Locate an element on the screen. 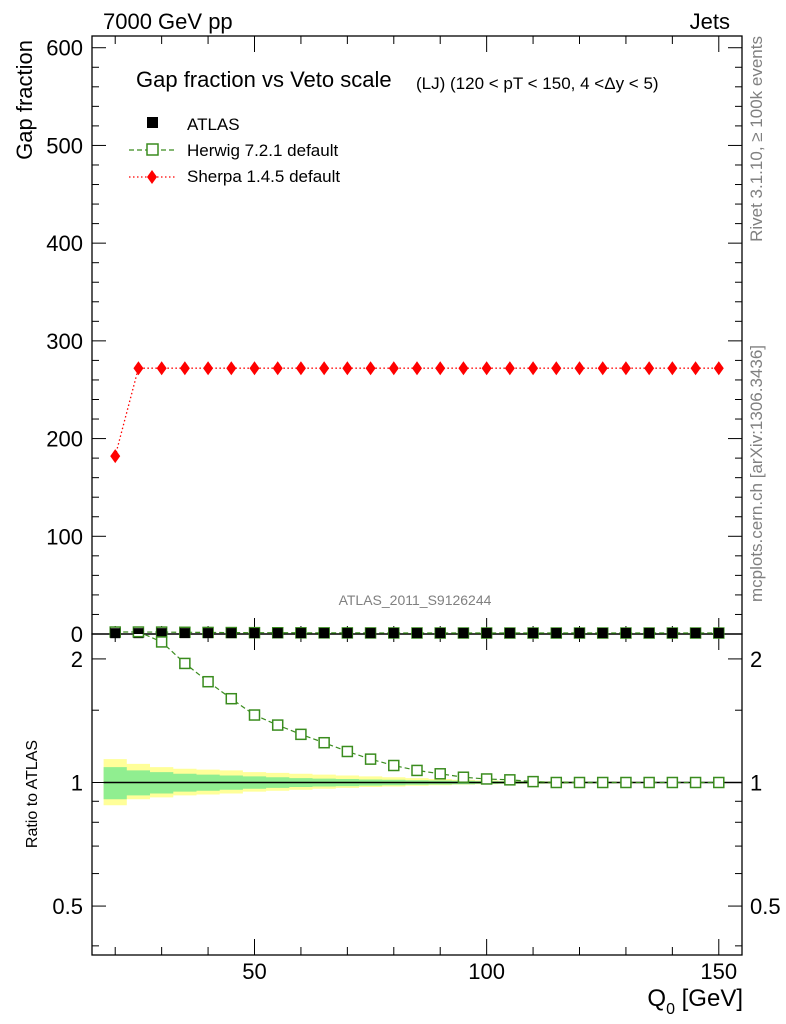  x-tick-label: 100 is located at coordinates (486, 971).